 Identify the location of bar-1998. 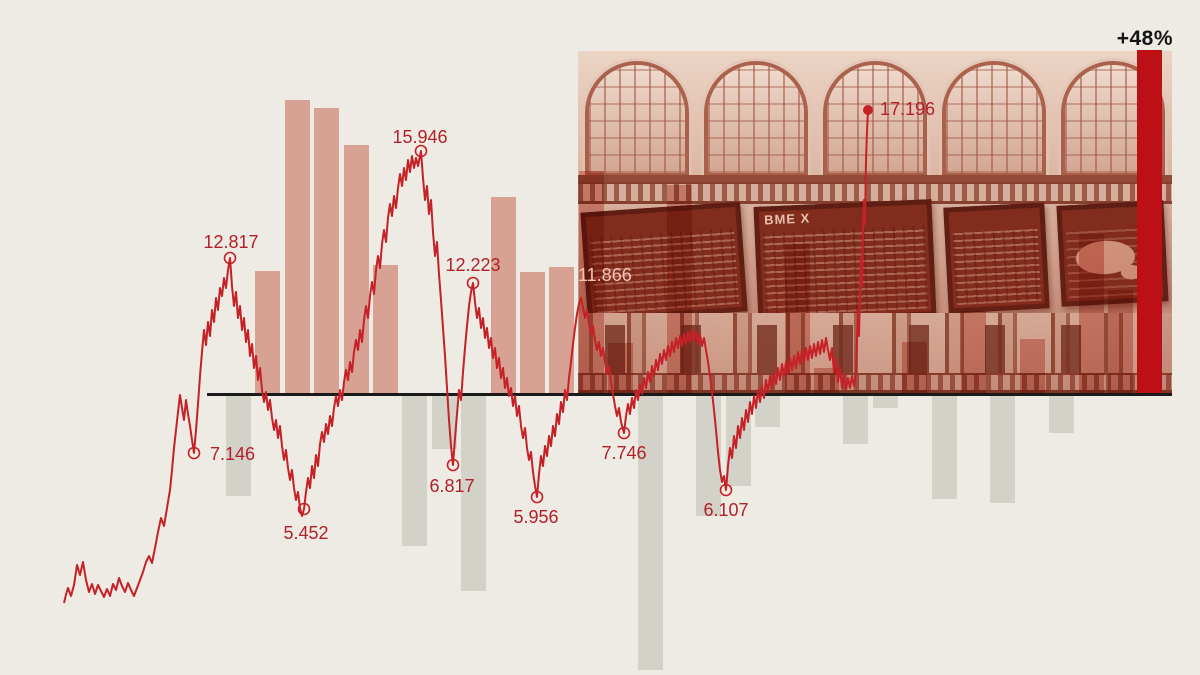
(356, 269).